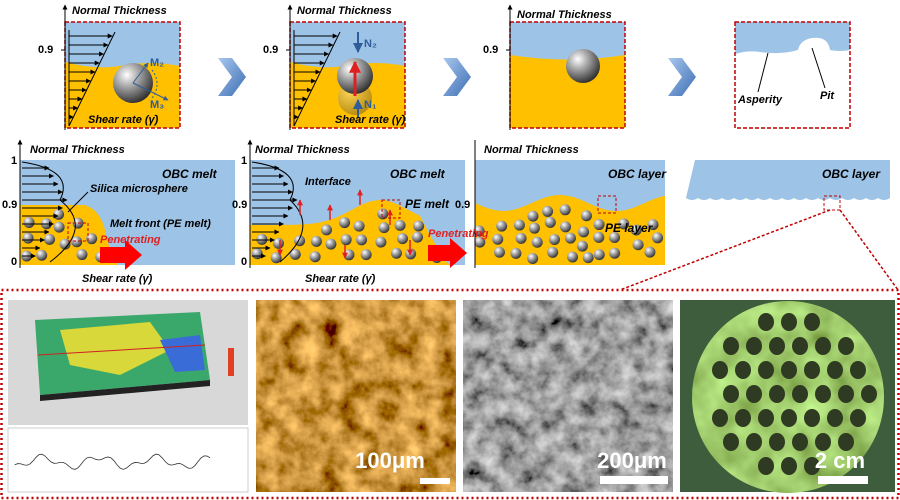 This screenshot has width=900, height=500. What do you see at coordinates (788, 180) in the screenshot?
I see `obc-layer` at bounding box center [788, 180].